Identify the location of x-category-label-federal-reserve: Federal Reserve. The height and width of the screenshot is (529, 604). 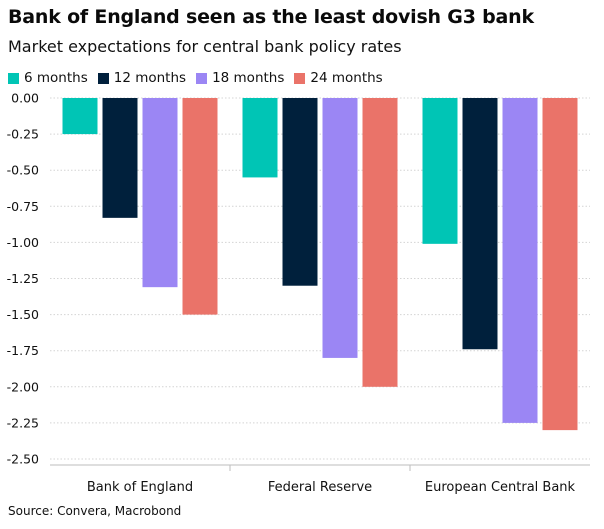
(320, 487).